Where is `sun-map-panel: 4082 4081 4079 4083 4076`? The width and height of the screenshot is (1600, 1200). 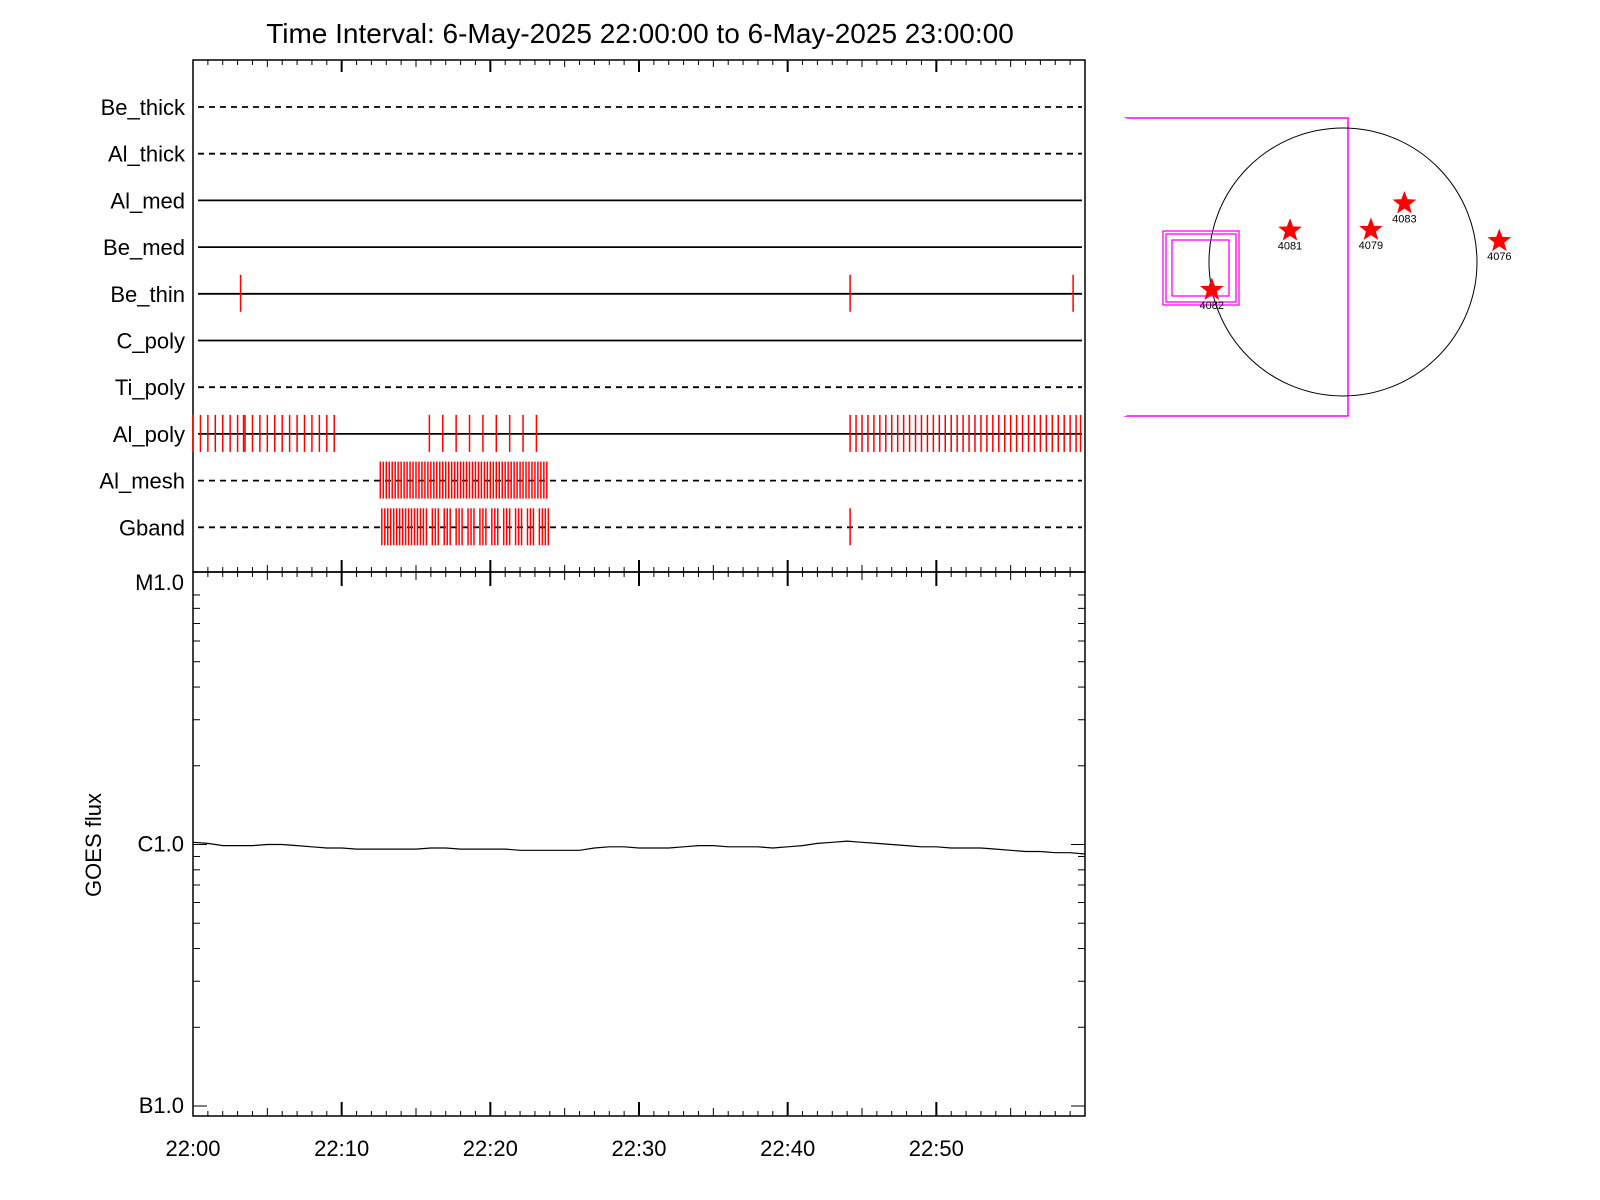
sun-map-panel: 4082 4081 4079 4083 4076 is located at coordinates (1317, 267).